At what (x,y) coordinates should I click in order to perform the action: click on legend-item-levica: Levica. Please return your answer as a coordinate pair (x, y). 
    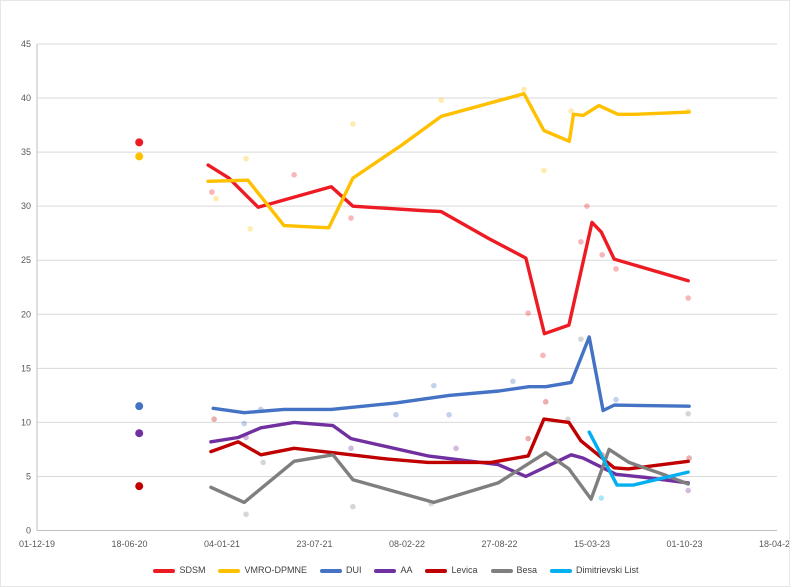
    Looking at the image, I should click on (451, 570).